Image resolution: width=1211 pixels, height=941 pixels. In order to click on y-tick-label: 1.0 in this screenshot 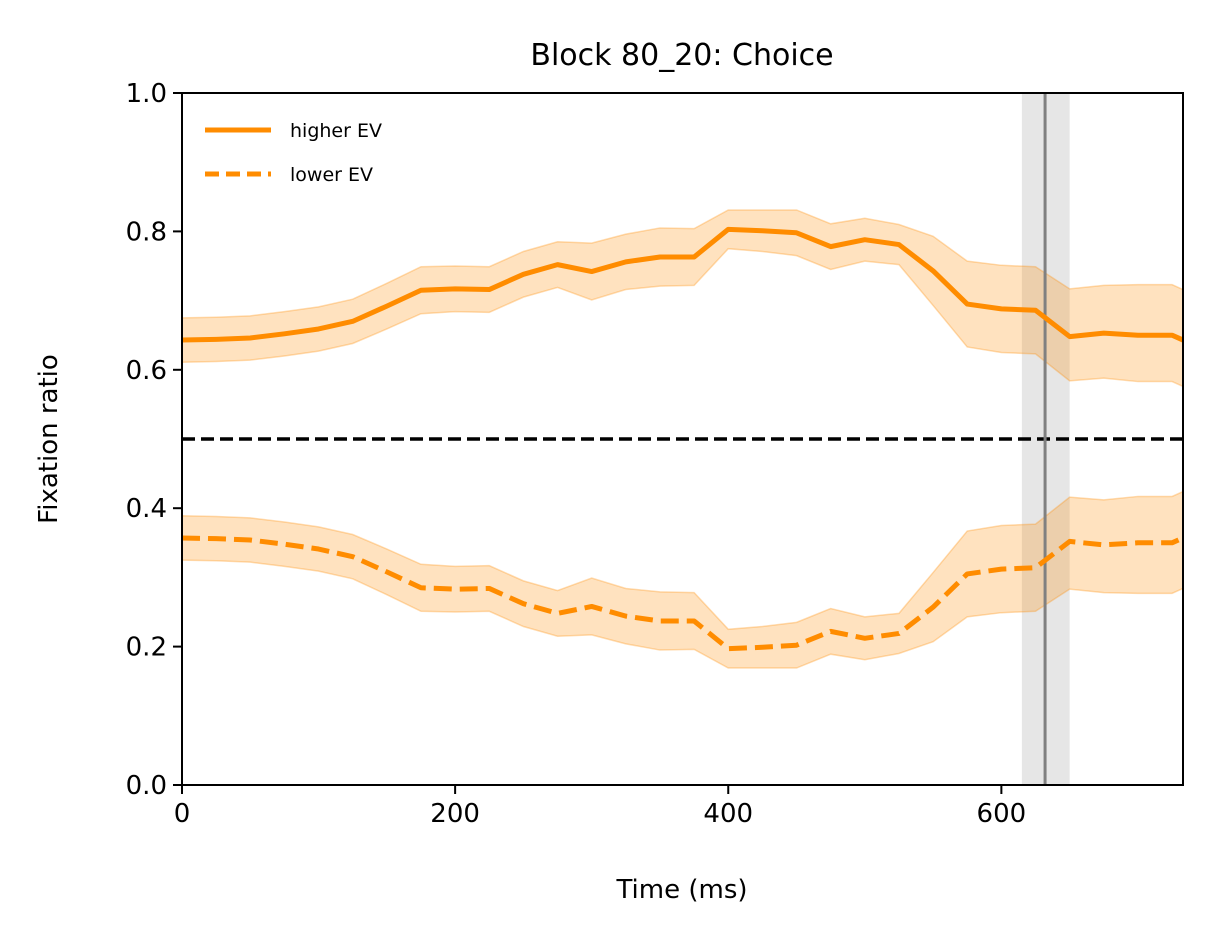, I will do `click(146, 94)`.